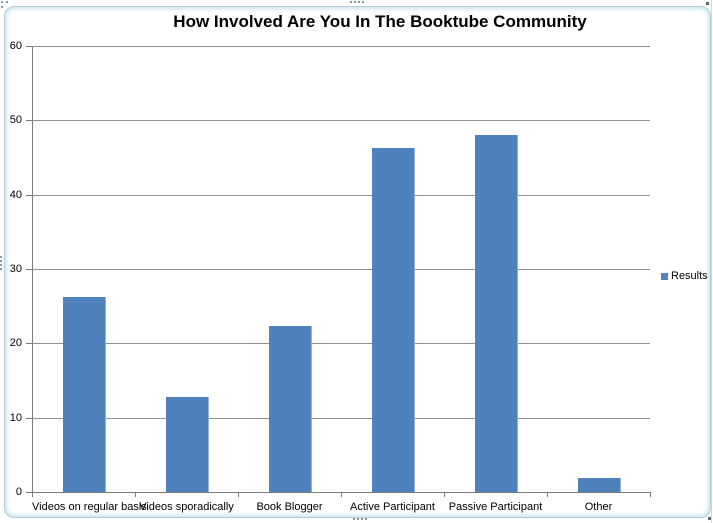 The height and width of the screenshot is (523, 713). I want to click on y-axis-tick-label: 20, so click(15, 343).